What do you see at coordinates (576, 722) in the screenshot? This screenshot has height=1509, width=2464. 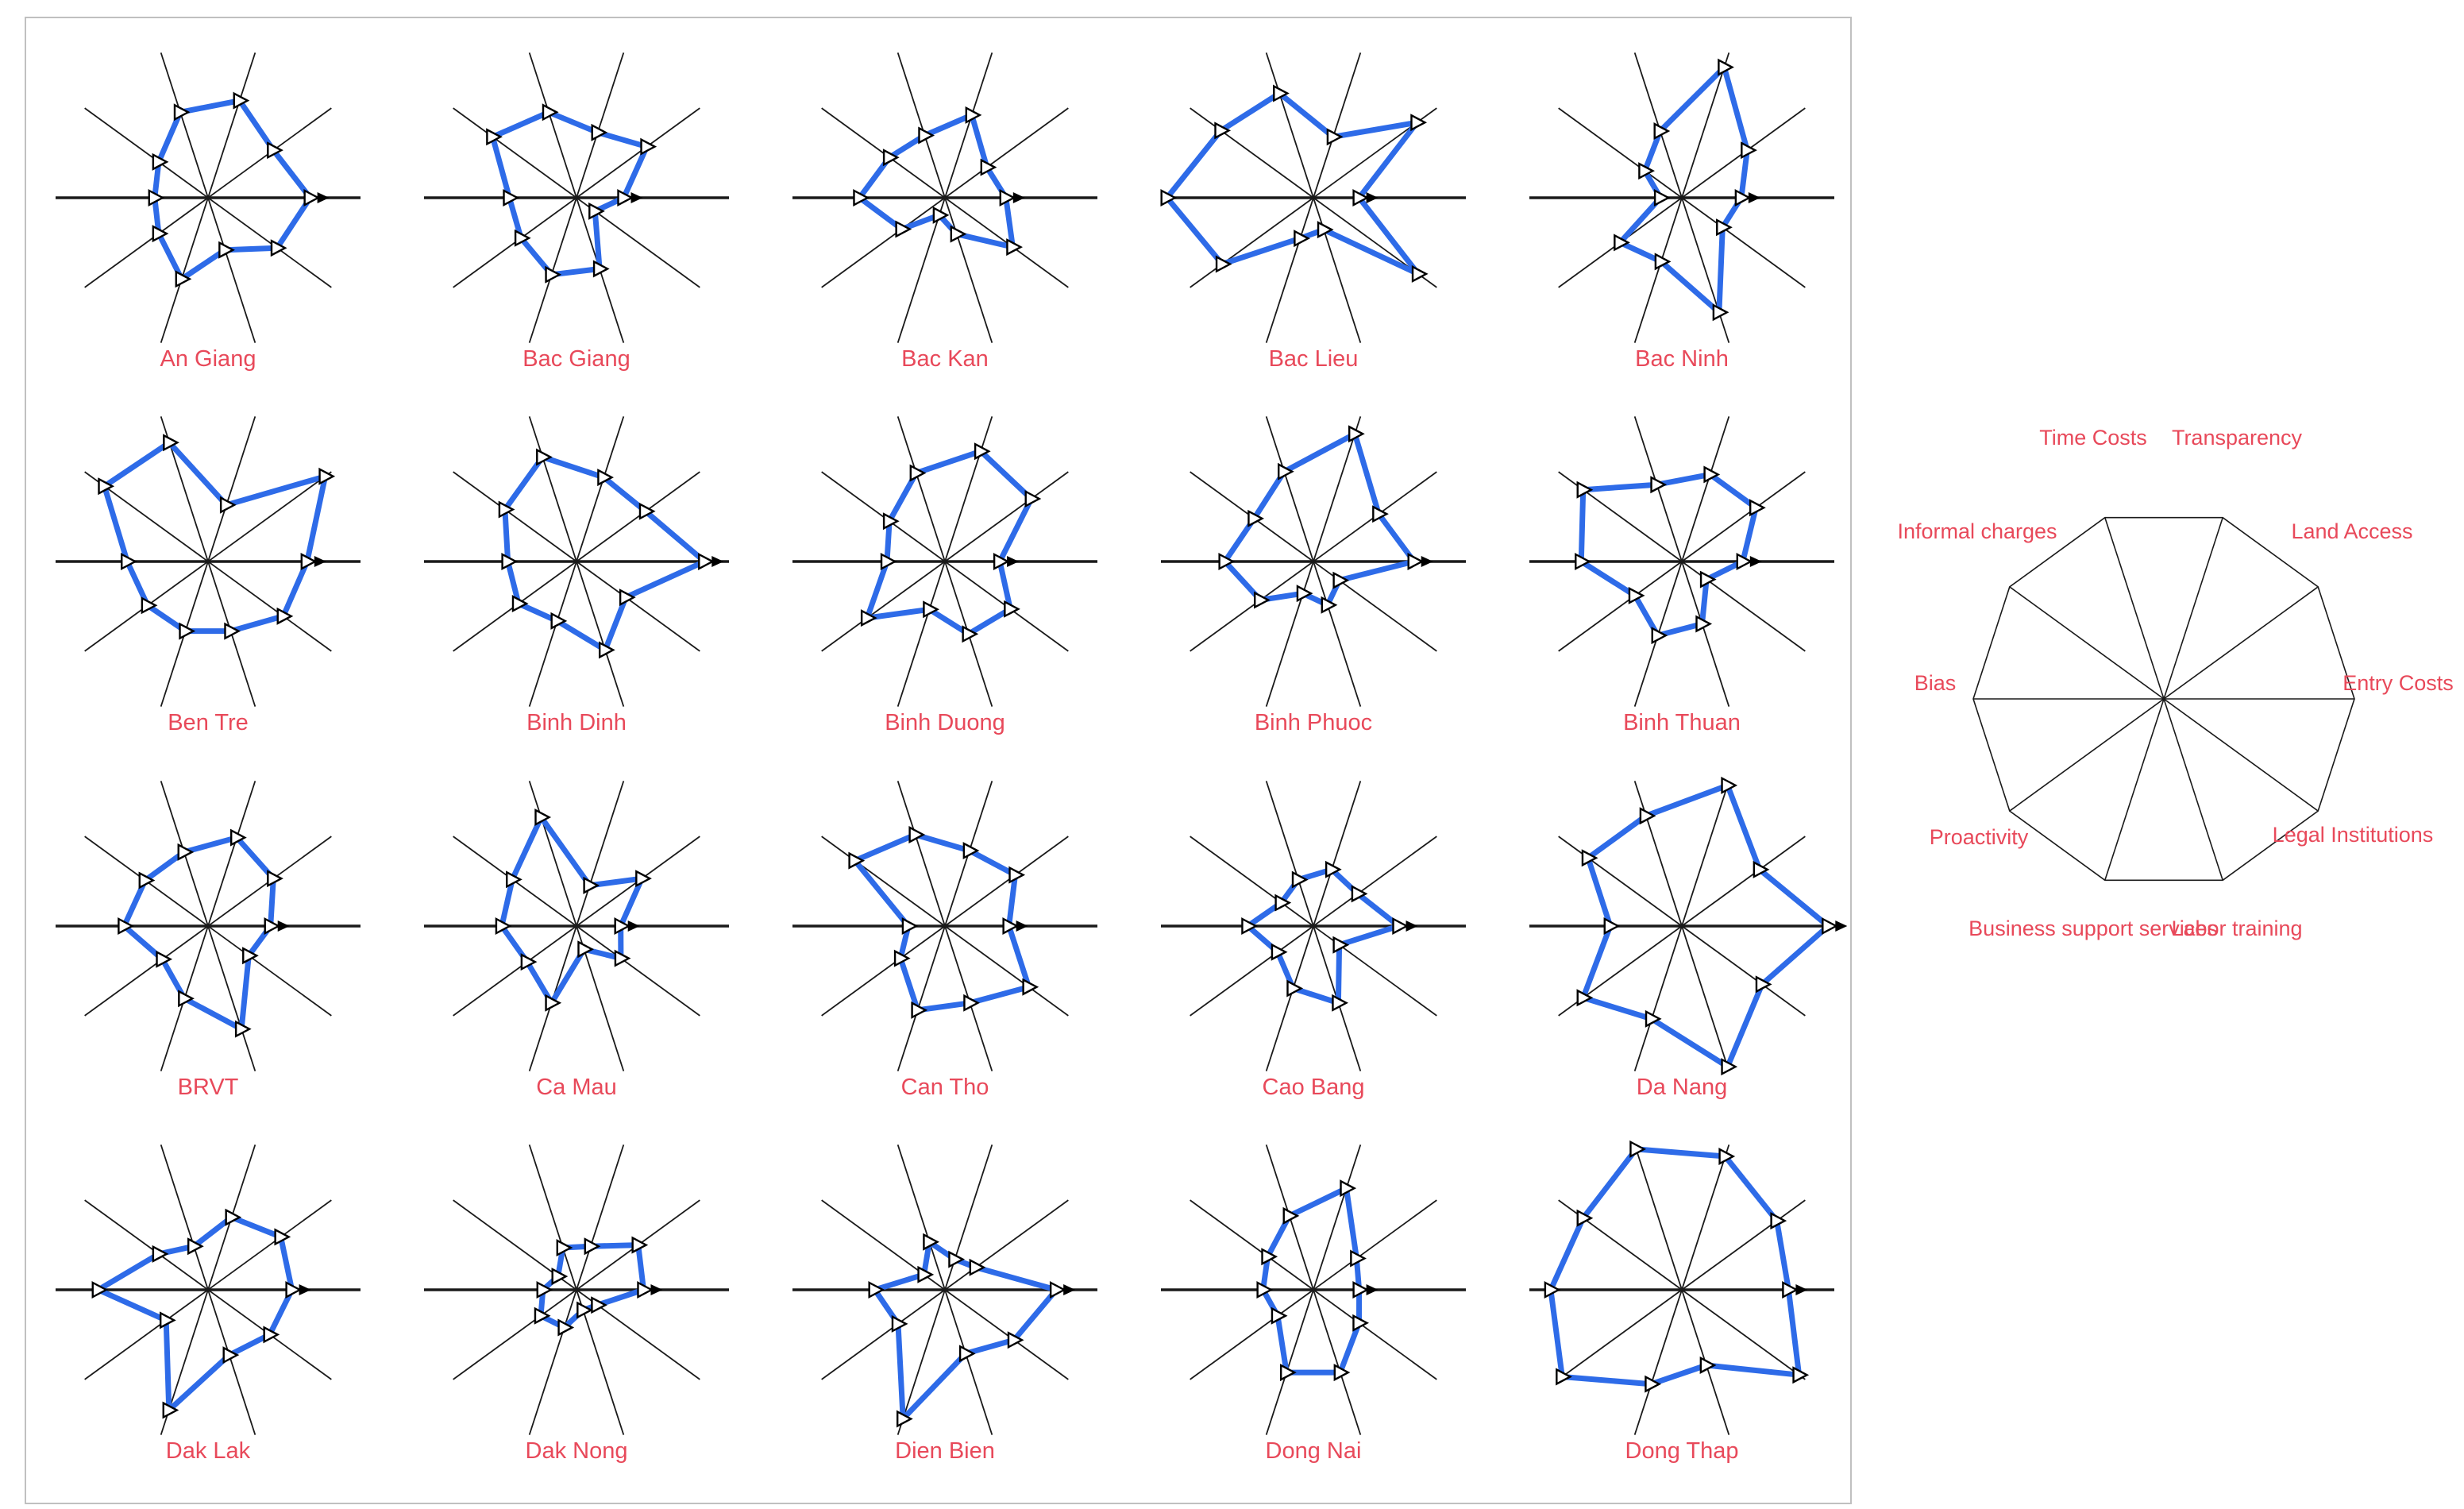 I see `province-label: Binh Dinh` at bounding box center [576, 722].